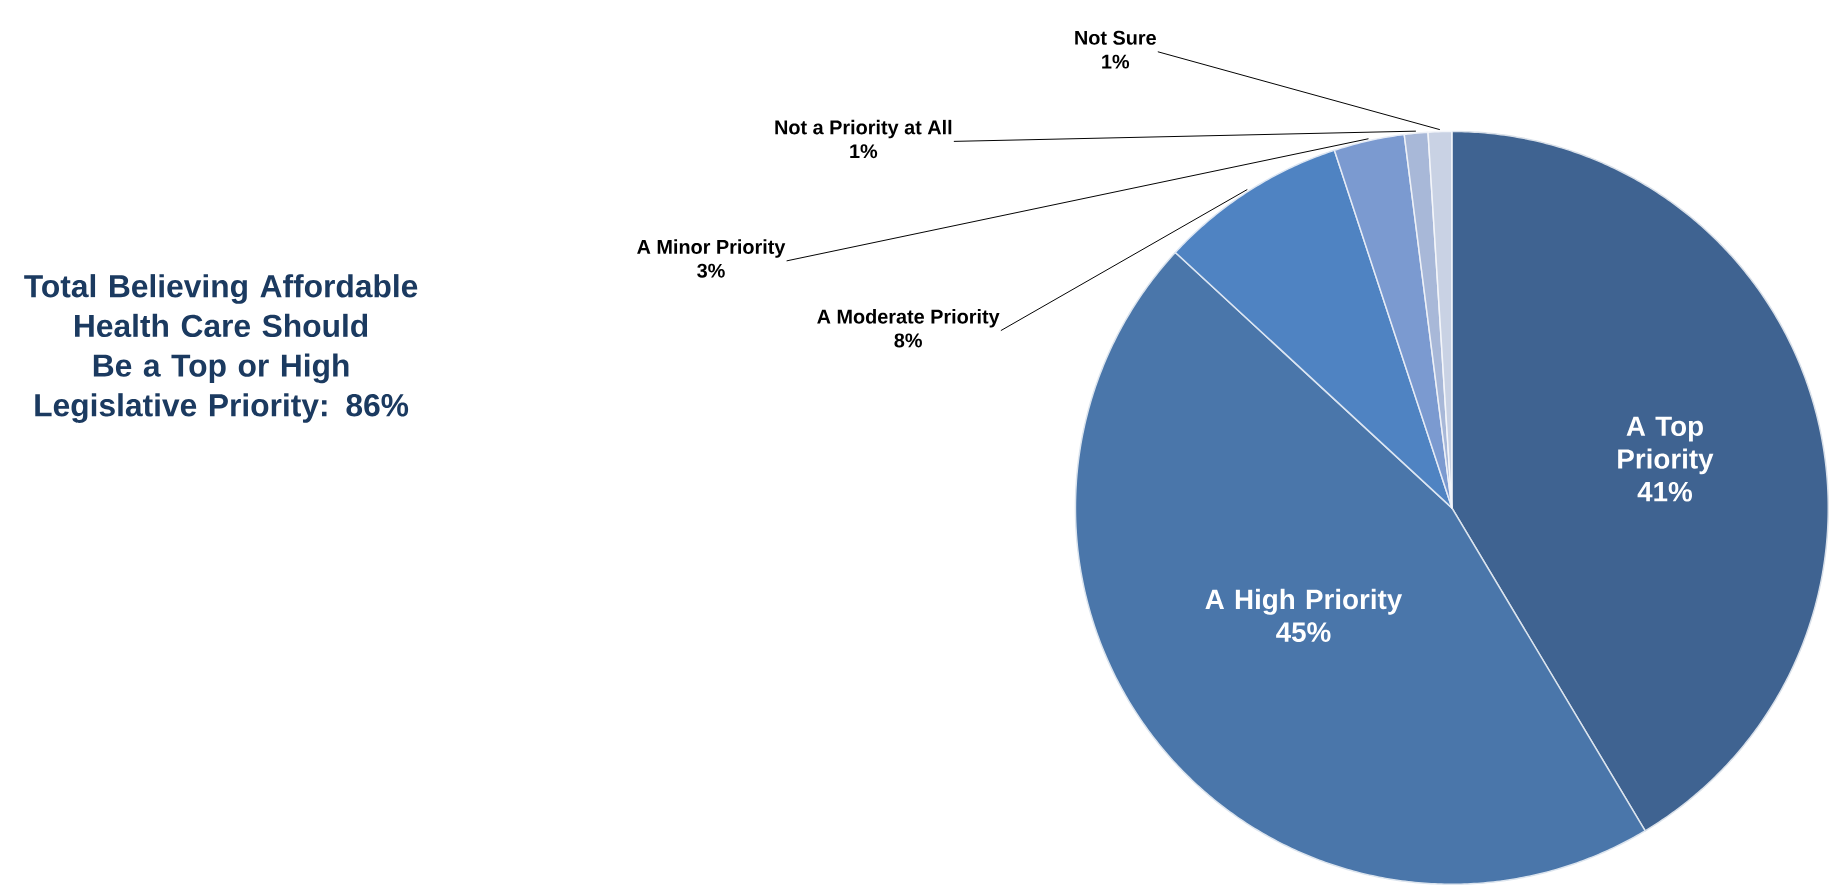  Describe the element at coordinates (1664, 491) in the screenshot. I see `data-label: 41%` at that location.